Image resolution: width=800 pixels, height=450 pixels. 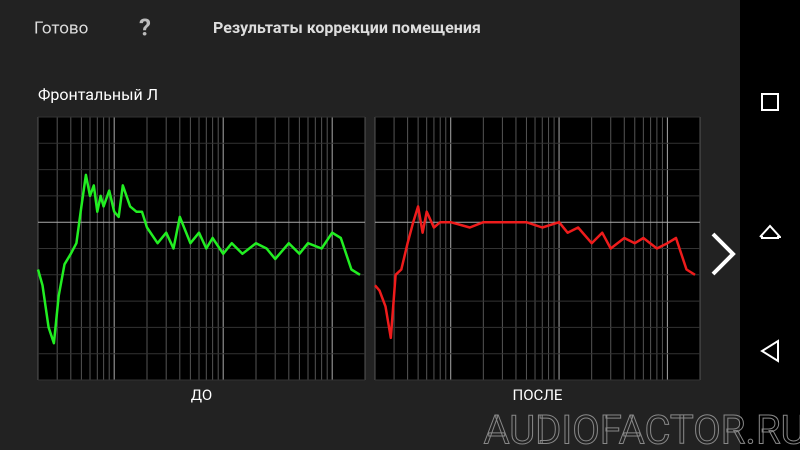 What do you see at coordinates (723, 254) in the screenshot?
I see `next-arrow` at bounding box center [723, 254].